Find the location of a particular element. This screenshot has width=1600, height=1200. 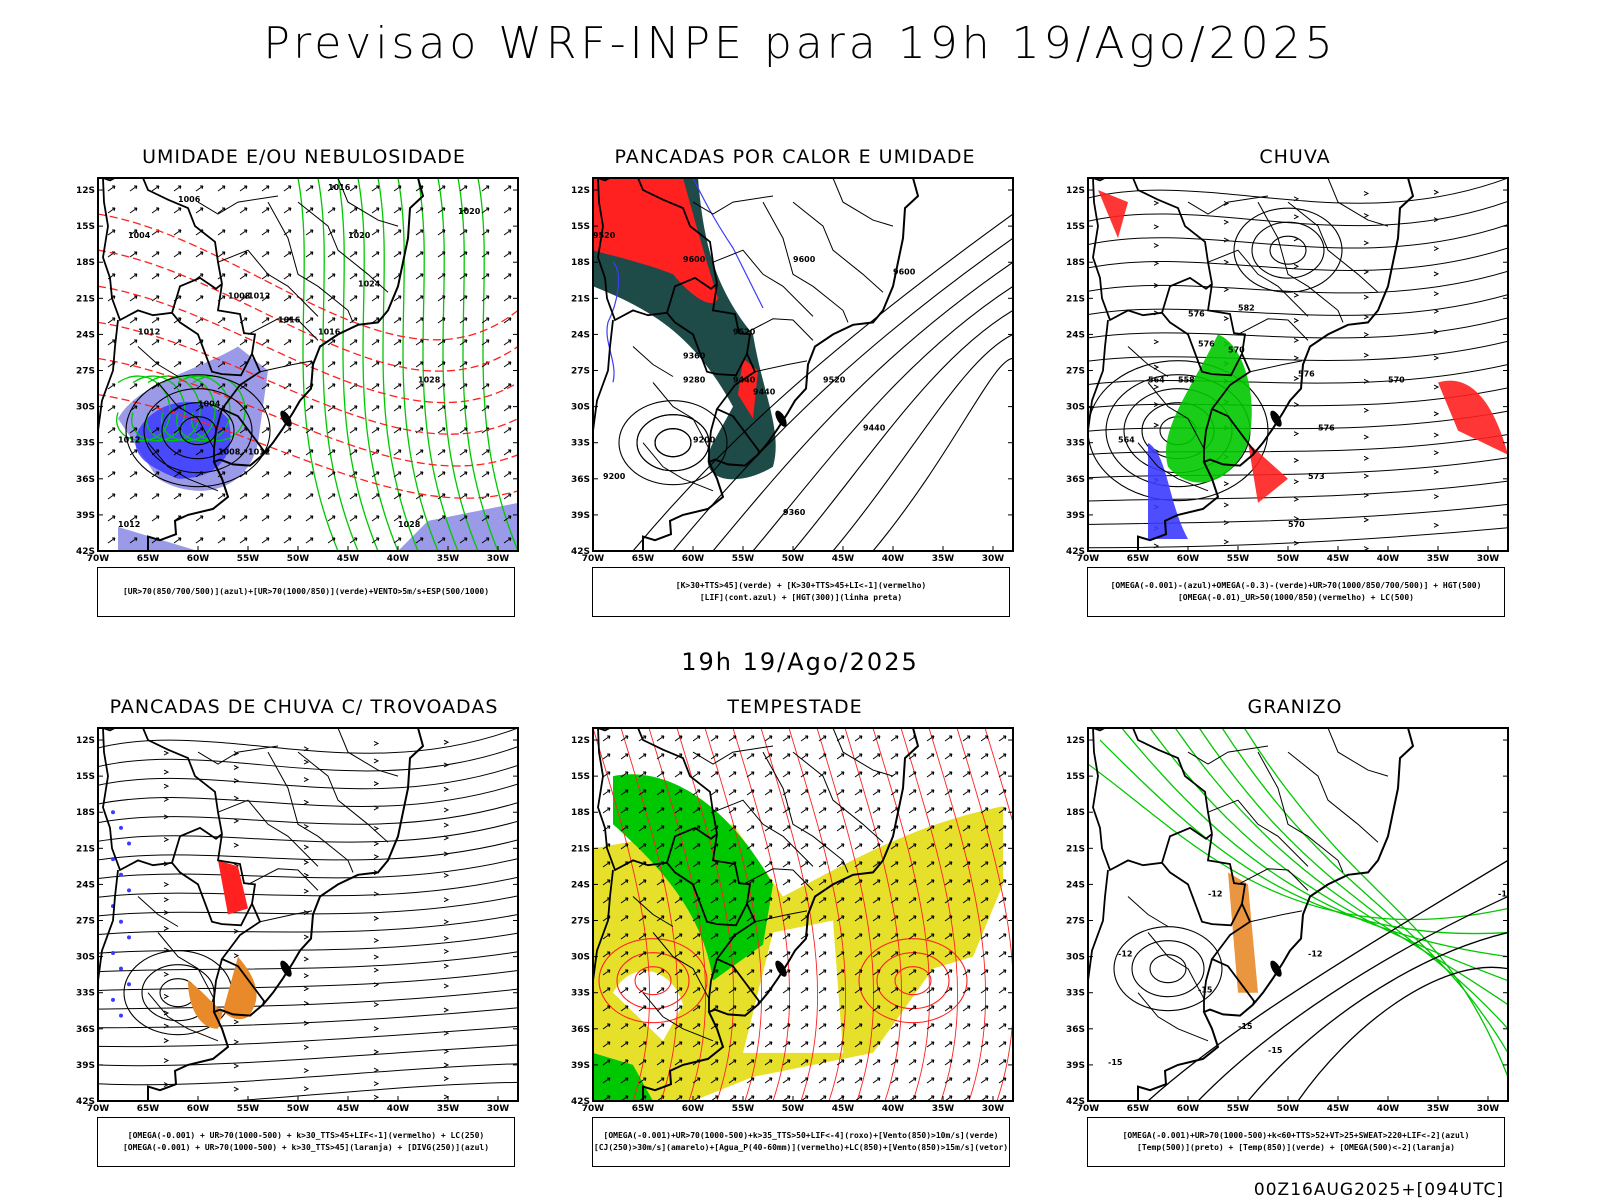

lat-label: 39S is located at coordinates (85, 1066).